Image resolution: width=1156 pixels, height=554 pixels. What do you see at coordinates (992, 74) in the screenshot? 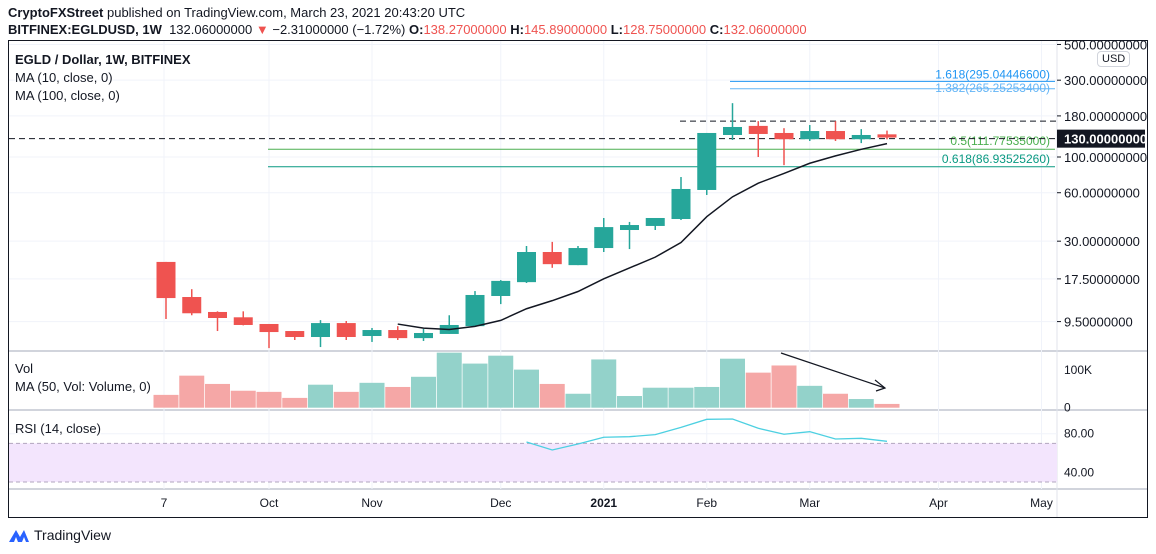
I see `fib-label: 1.618(295.04446600)` at bounding box center [992, 74].